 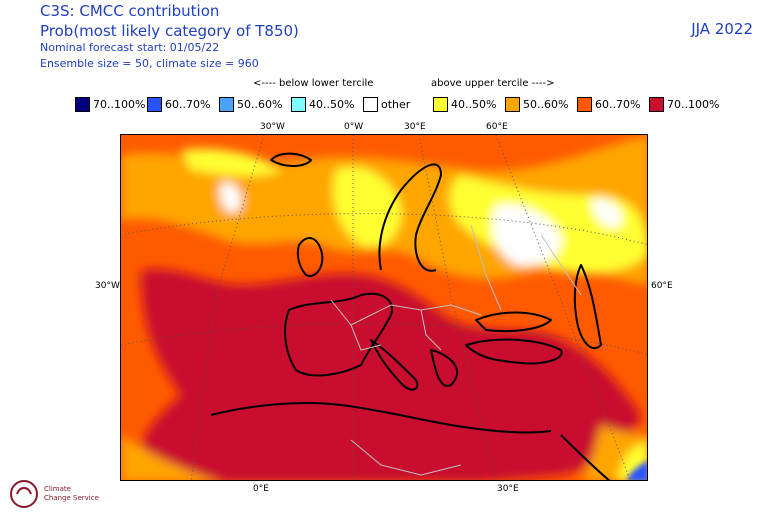 I want to click on logo-ring-icon, so click(x=24, y=494).